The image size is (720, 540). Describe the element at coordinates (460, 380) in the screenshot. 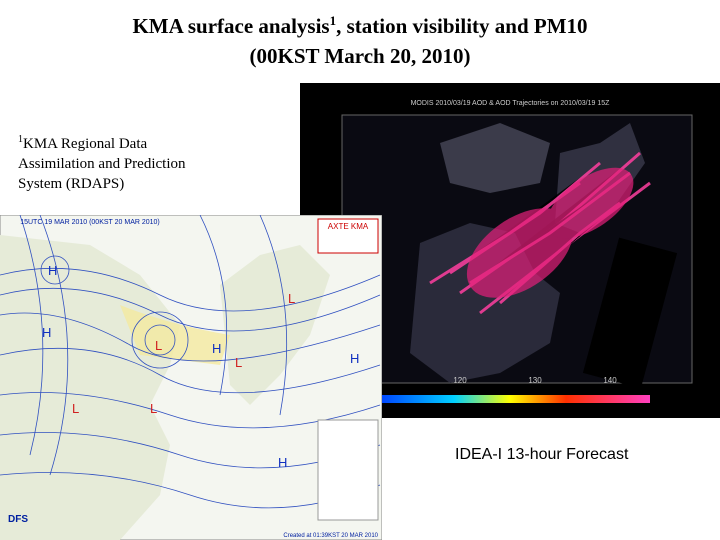

I see `lon-label: 120` at that location.